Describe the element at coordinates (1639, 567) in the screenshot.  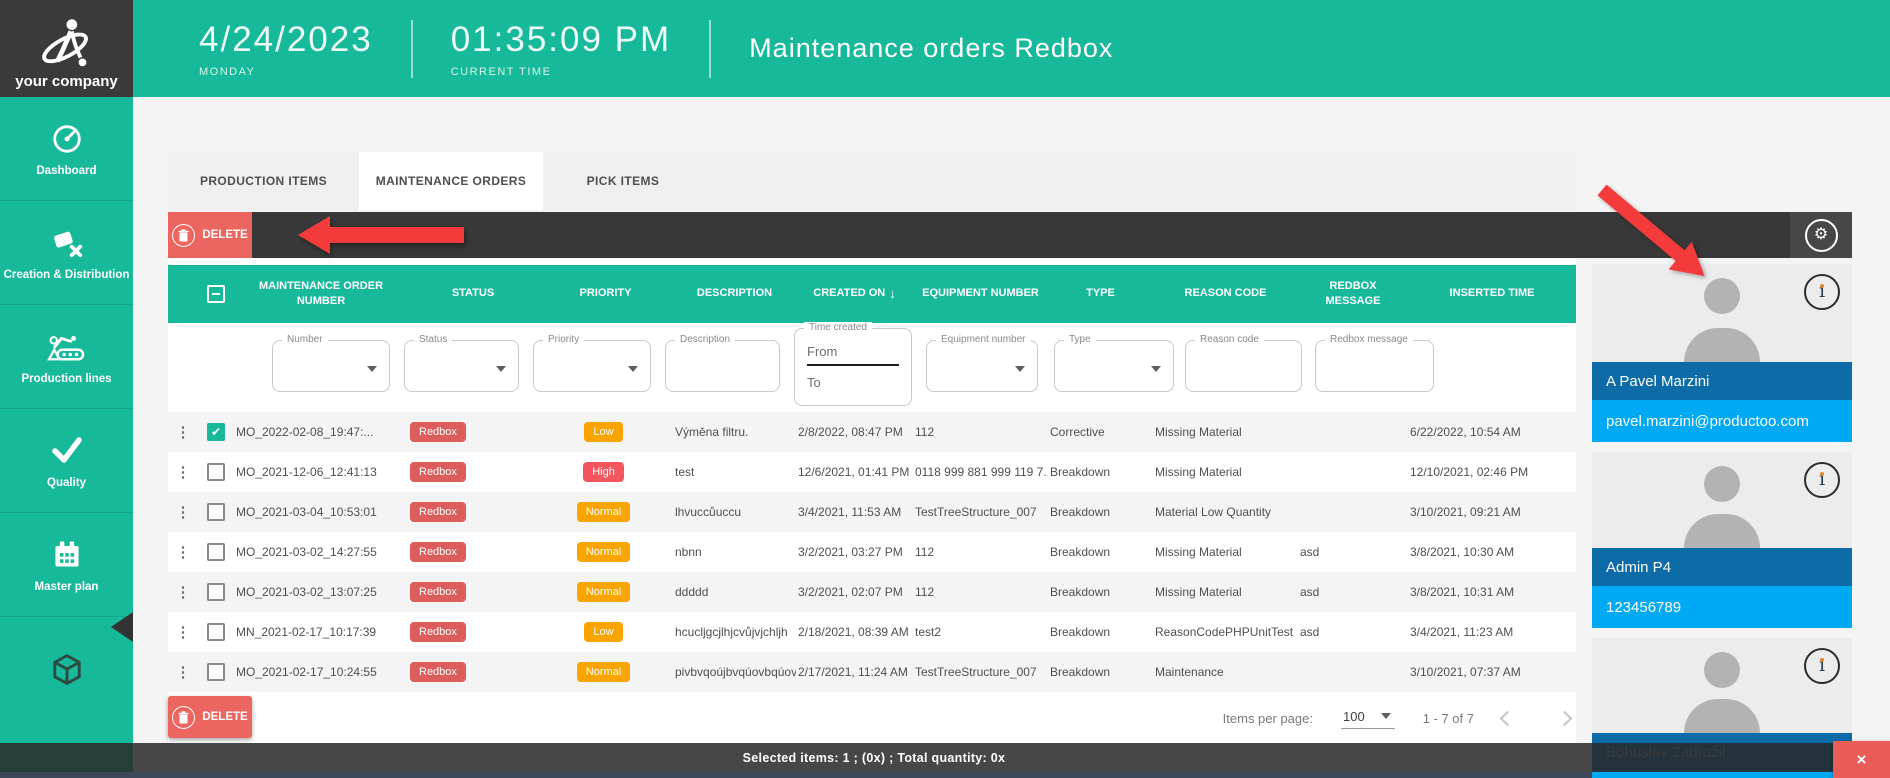
I see `user-name: Admin P4` at that location.